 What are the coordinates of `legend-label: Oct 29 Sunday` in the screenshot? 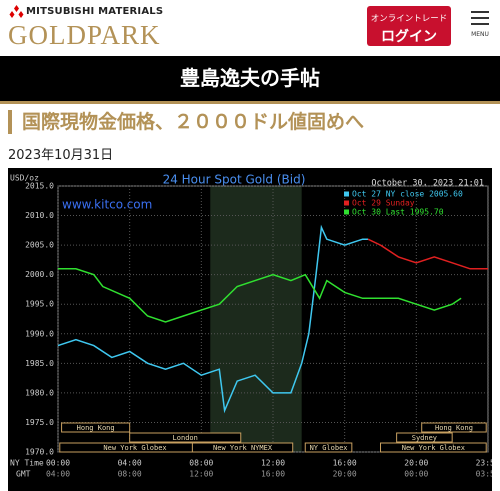 It's located at (383, 203).